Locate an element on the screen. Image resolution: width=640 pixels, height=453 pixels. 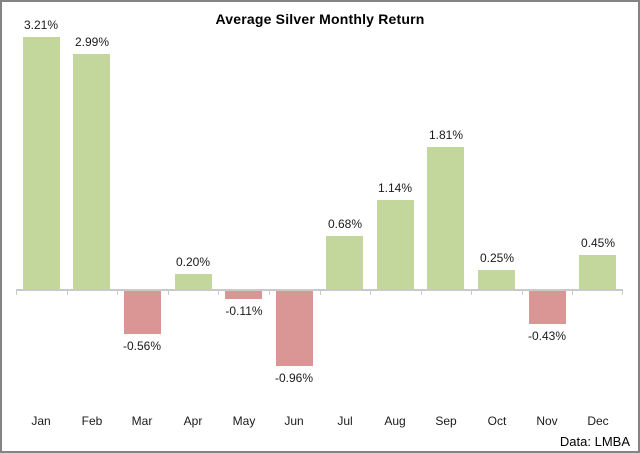
value-label-aug: 1.14% is located at coordinates (395, 188).